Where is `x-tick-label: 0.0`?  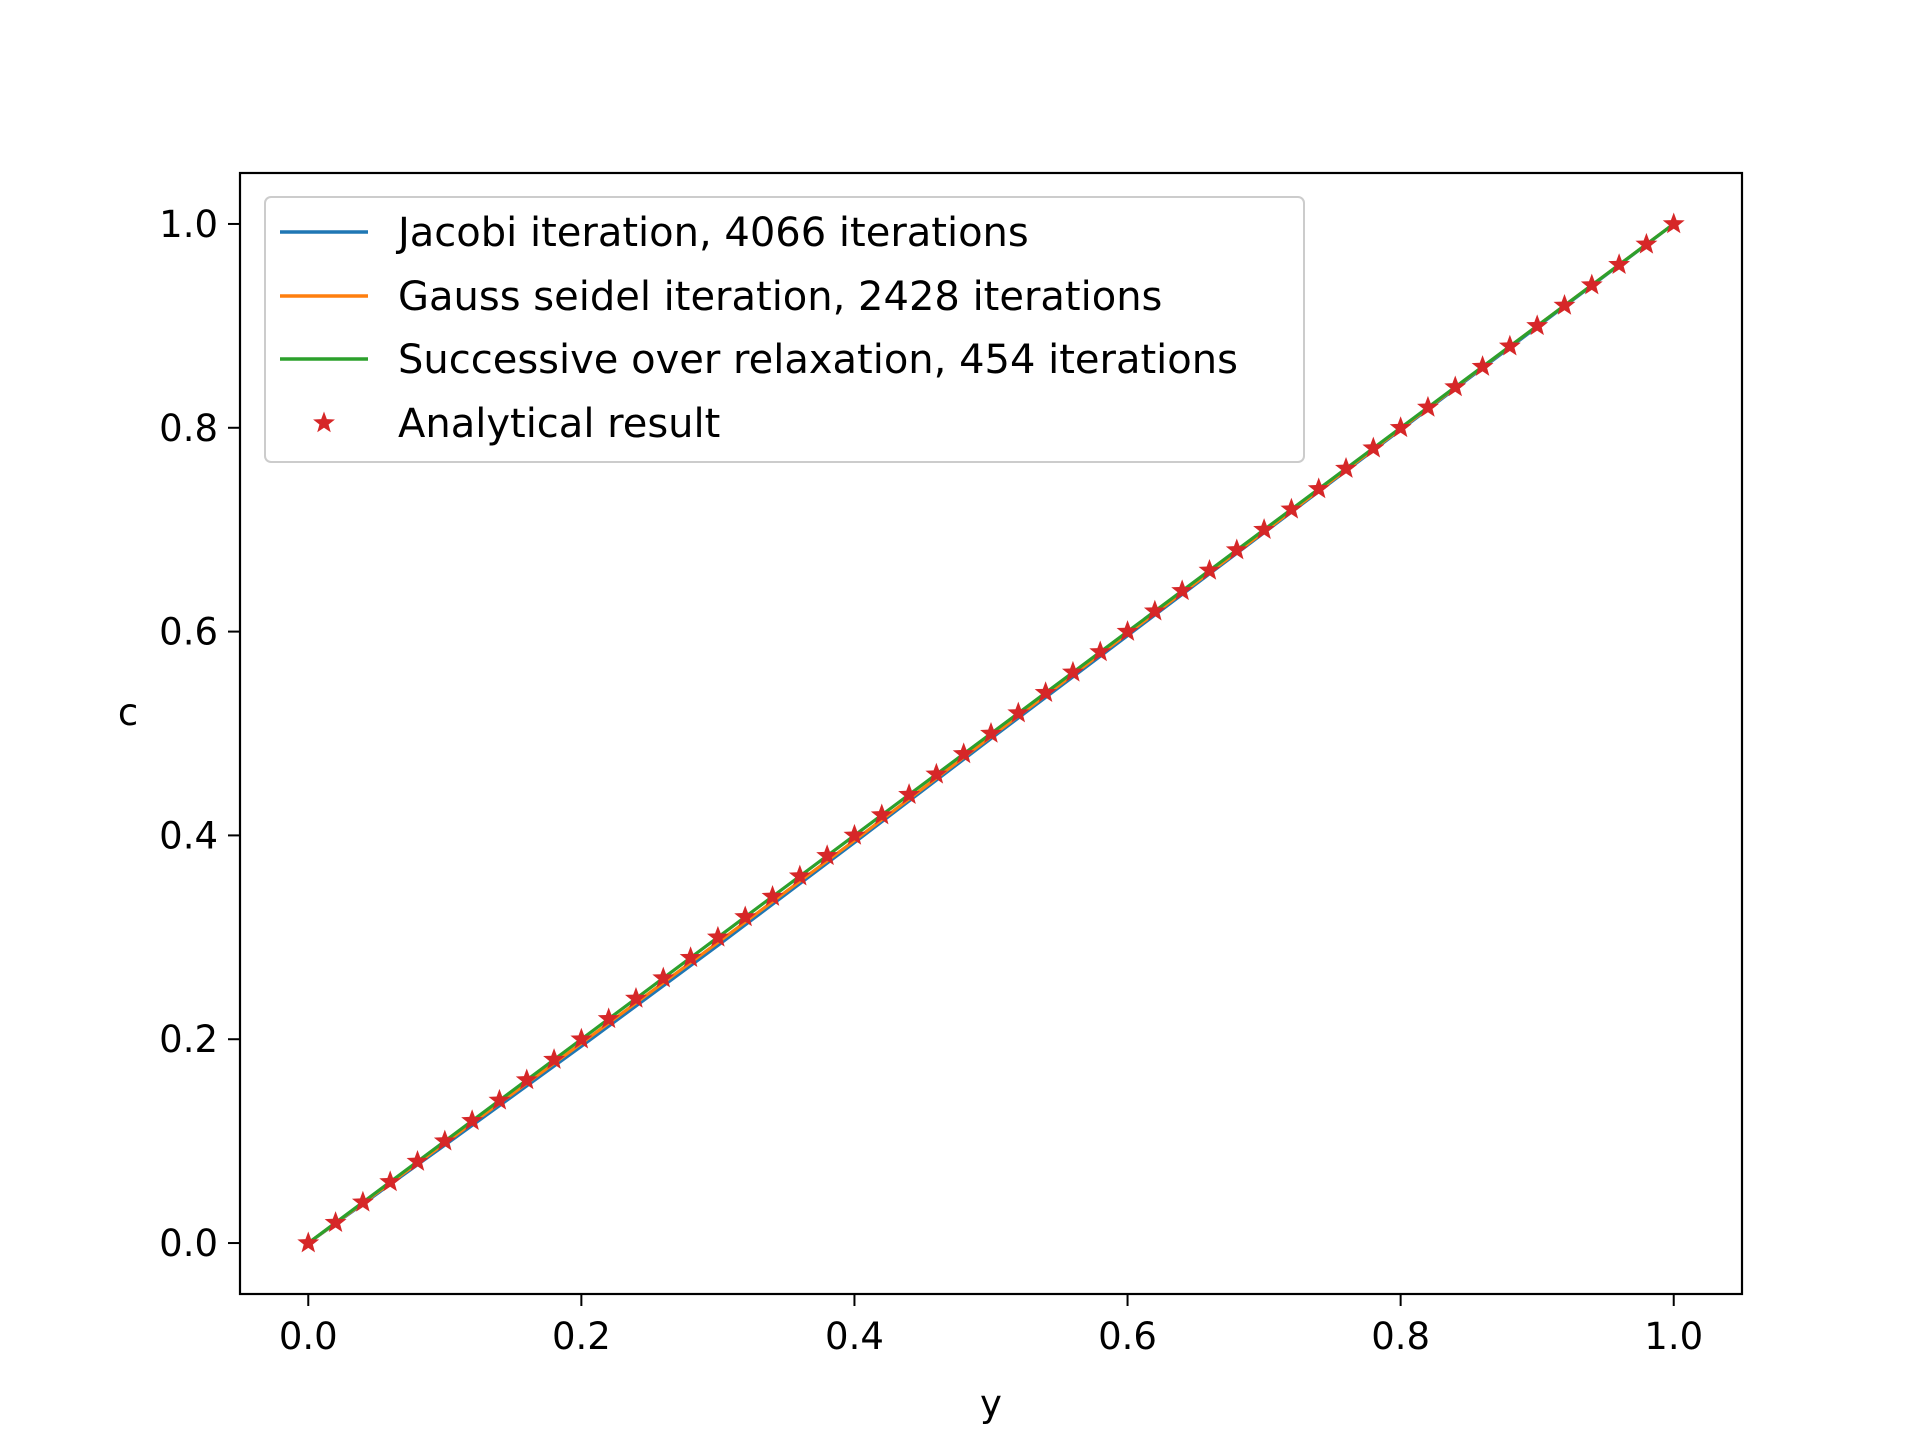 x-tick-label: 0.0 is located at coordinates (308, 1336).